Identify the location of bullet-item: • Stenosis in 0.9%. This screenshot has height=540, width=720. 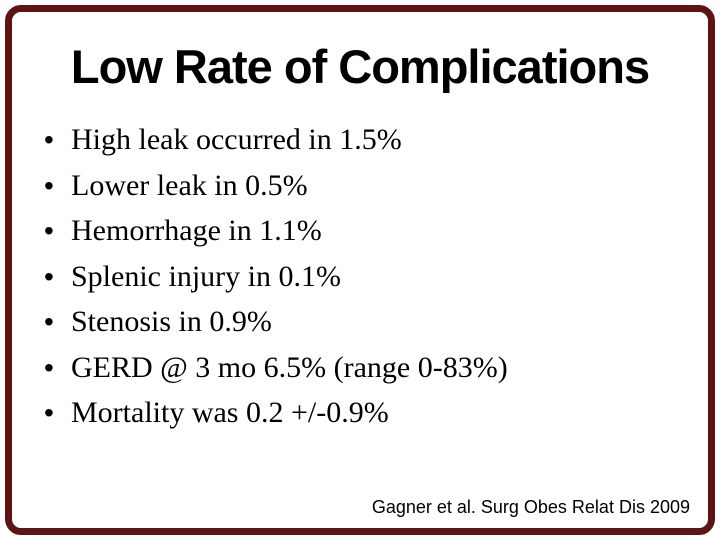
(368, 322).